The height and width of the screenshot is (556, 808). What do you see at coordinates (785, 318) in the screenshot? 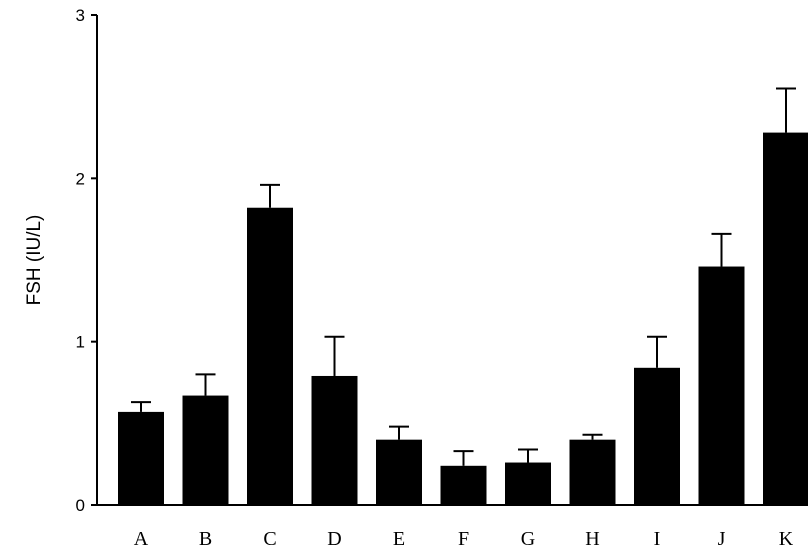
I see `bar-K` at bounding box center [785, 318].